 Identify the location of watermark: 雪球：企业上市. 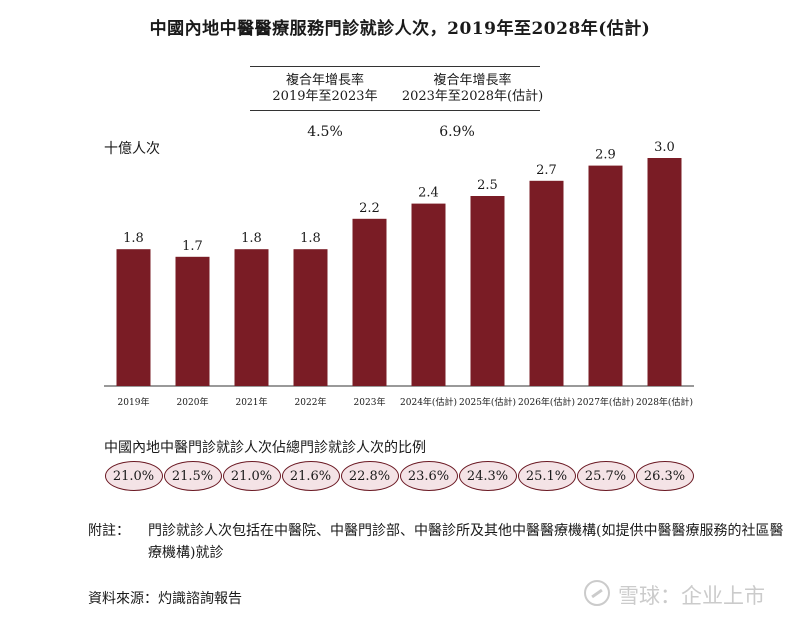
(684, 594).